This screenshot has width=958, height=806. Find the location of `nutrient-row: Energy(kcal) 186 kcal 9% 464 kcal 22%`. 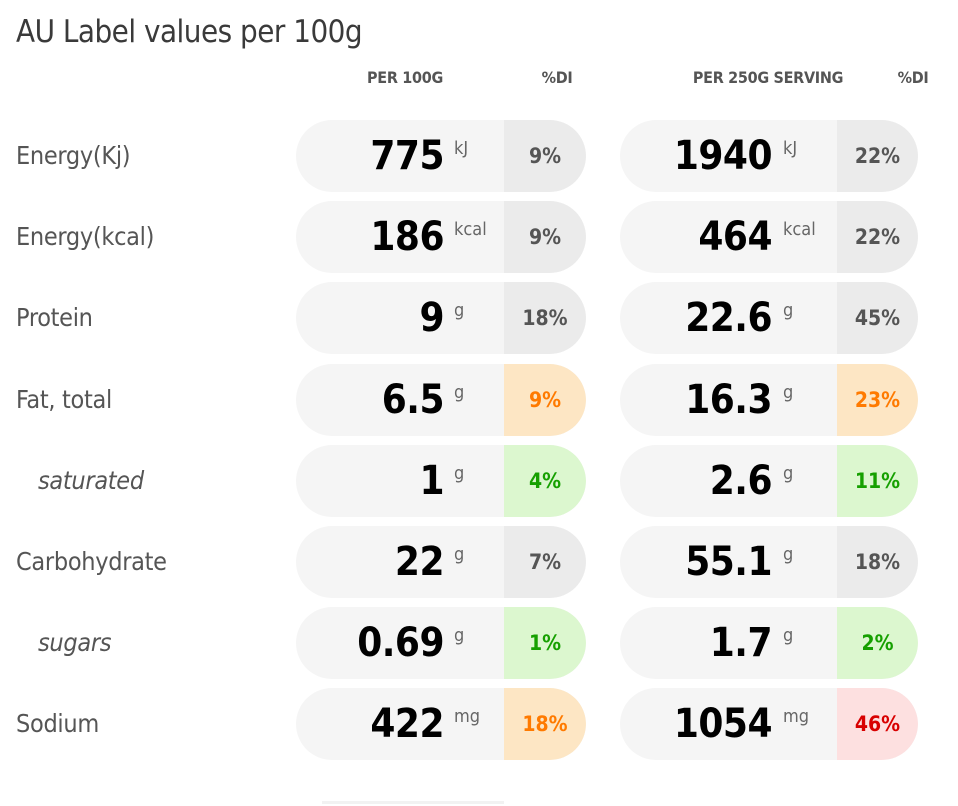

nutrient-row: Energy(kcal) 186 kcal 9% 464 kcal 22% is located at coordinates (479, 237).